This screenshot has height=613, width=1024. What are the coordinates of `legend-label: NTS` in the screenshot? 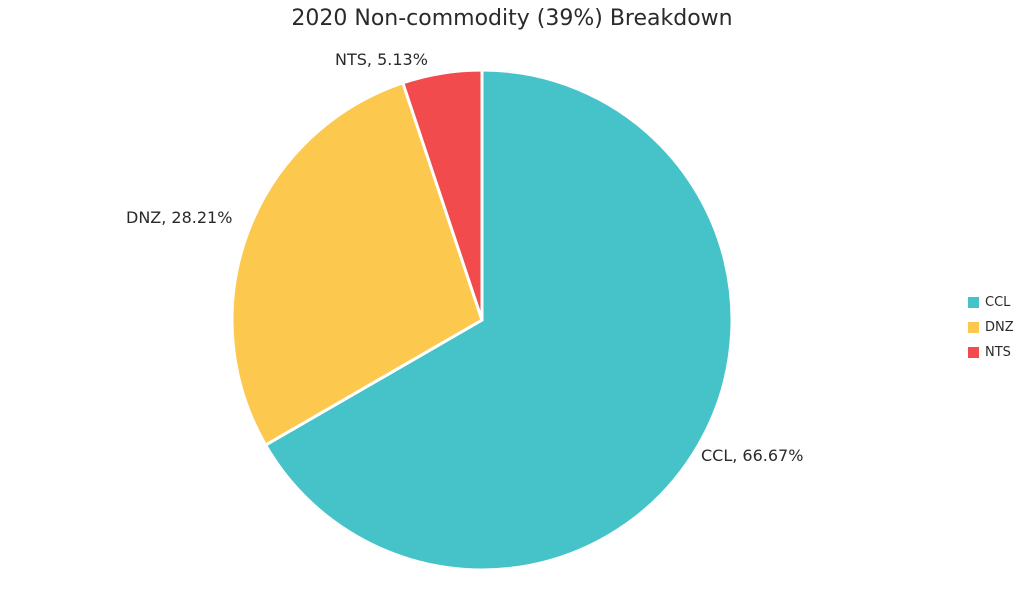 It's located at (998, 352).